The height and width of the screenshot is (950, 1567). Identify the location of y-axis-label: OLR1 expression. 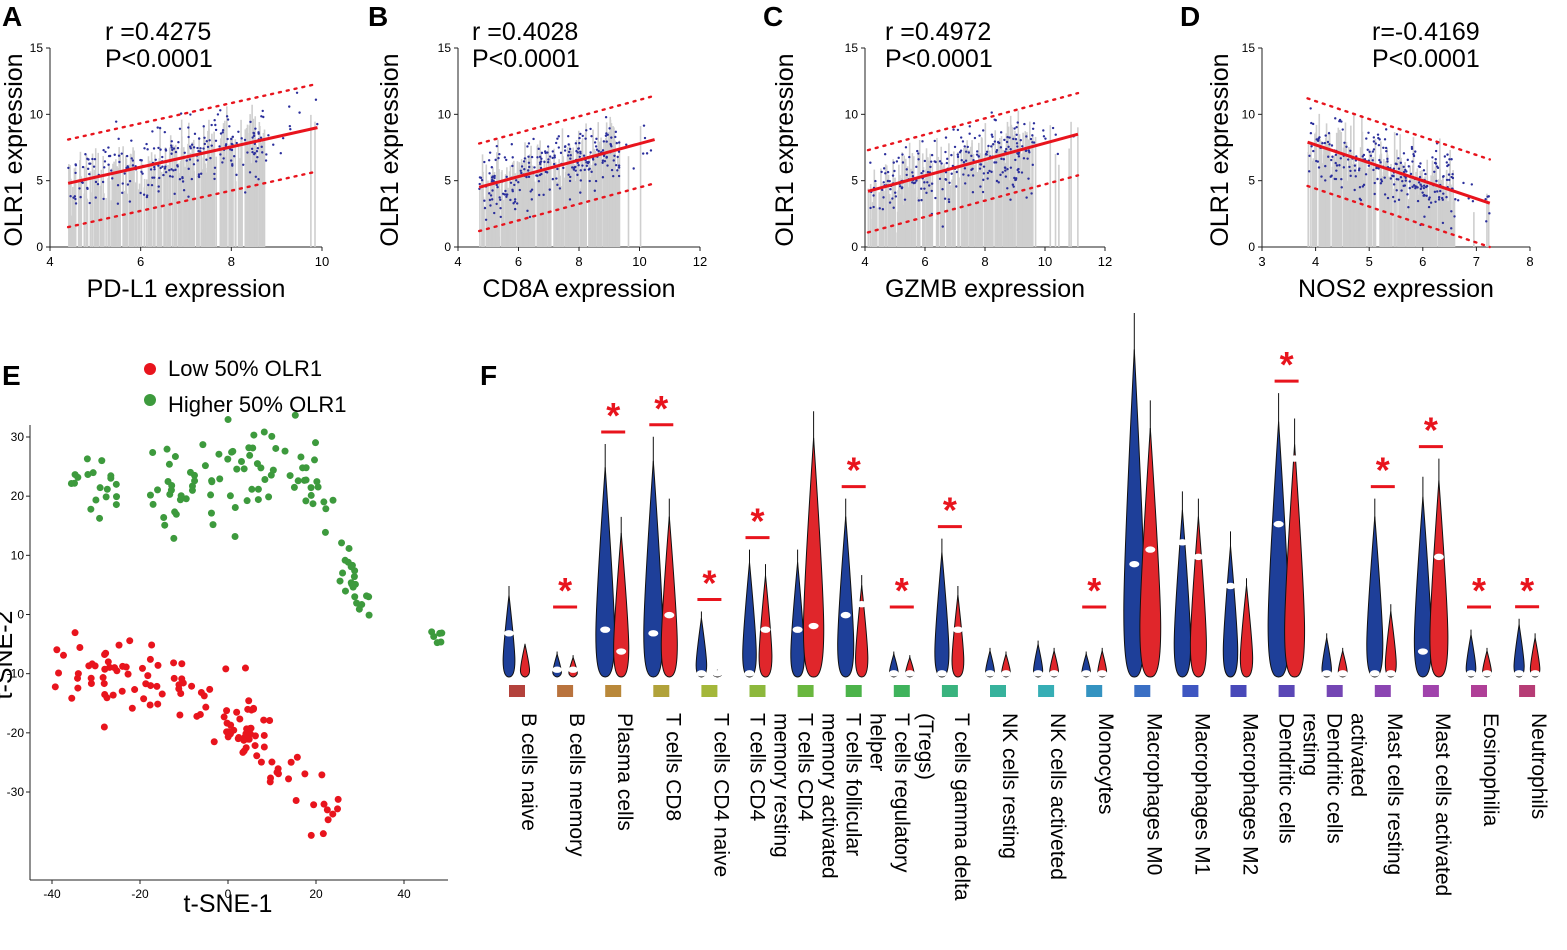
(1220, 149).